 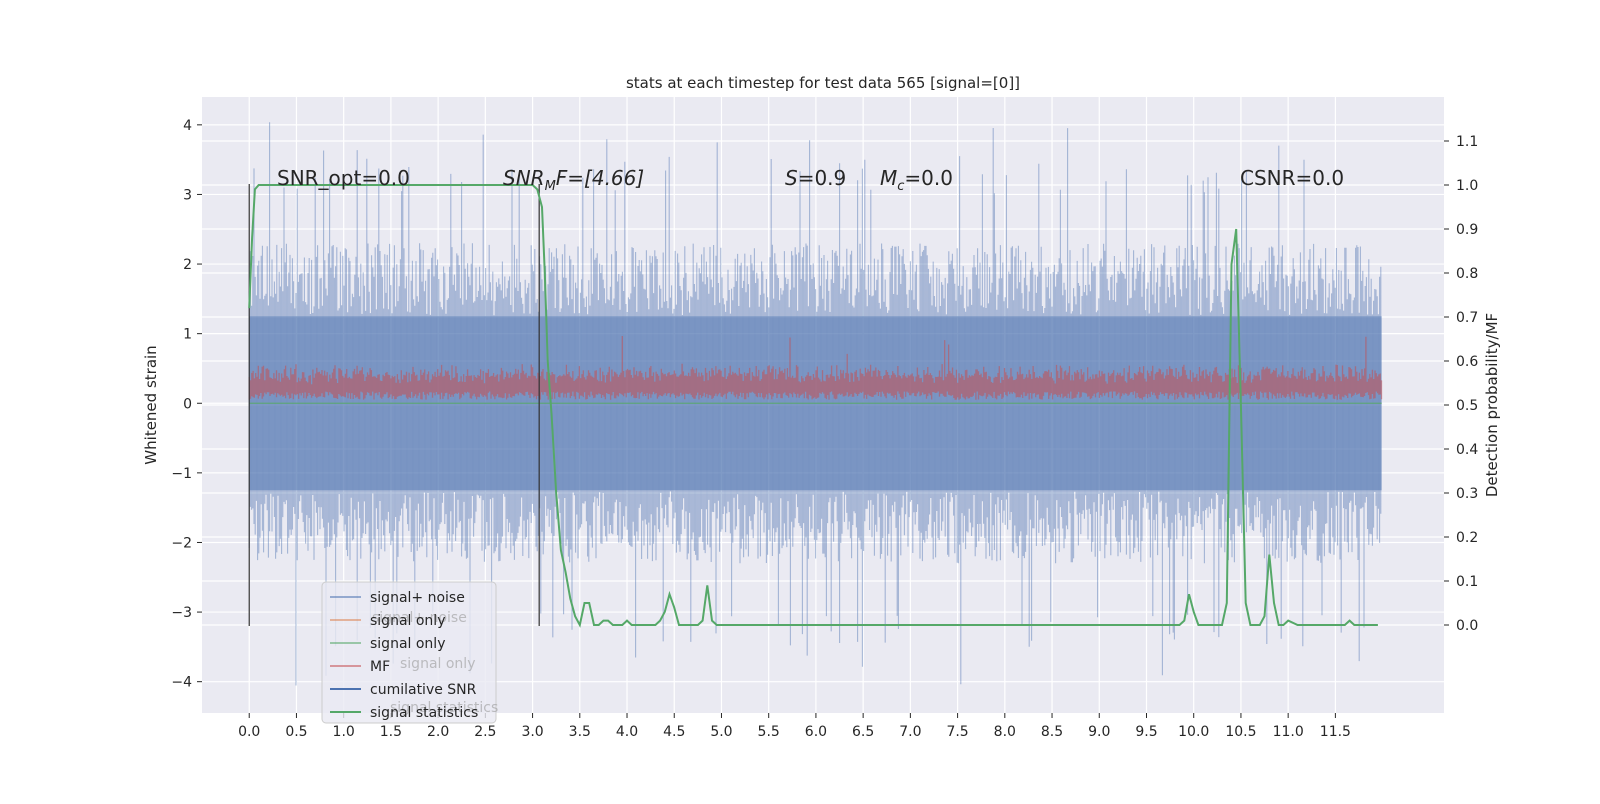 What do you see at coordinates (485, 732) in the screenshot?
I see `x-tick-label: 2.5` at bounding box center [485, 732].